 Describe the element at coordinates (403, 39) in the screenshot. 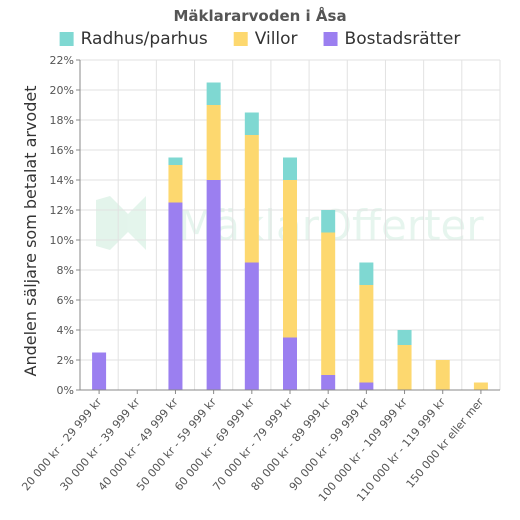

I see `legend-label: Bostadsrätter` at that location.